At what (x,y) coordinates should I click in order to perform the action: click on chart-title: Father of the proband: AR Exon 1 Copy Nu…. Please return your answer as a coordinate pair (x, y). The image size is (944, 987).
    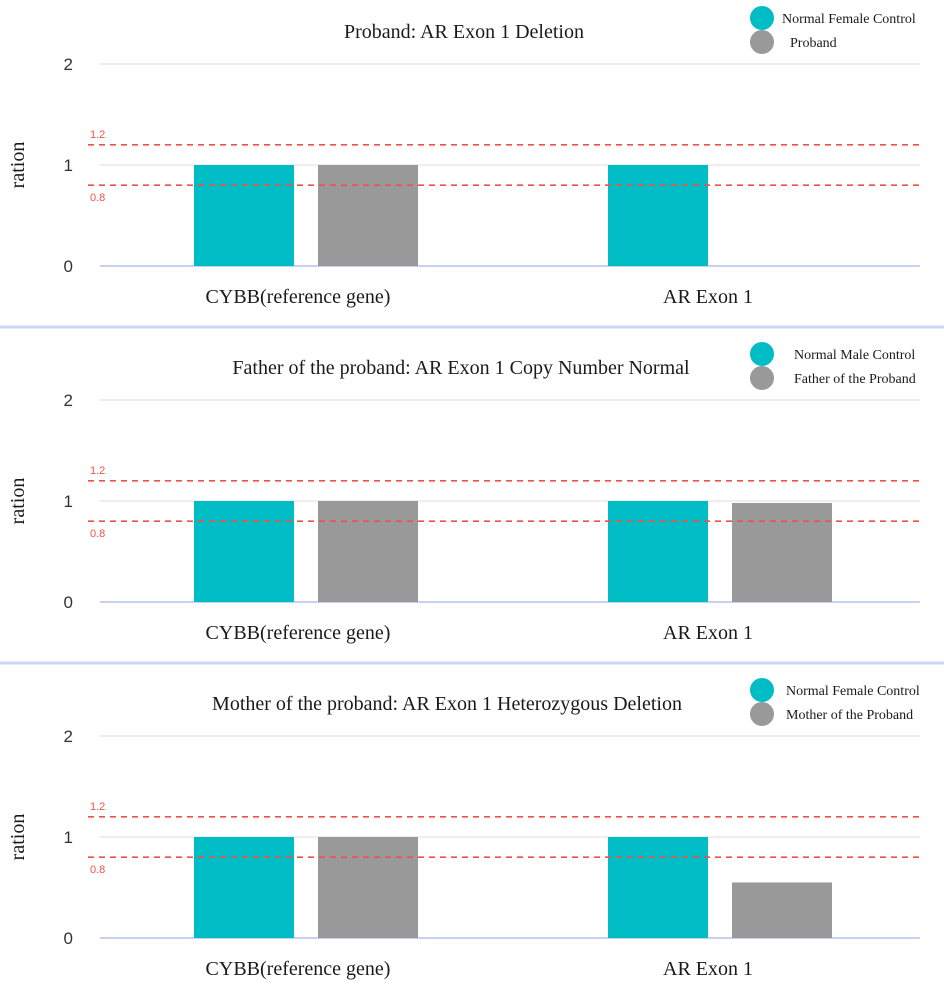
    Looking at the image, I should click on (461, 368).